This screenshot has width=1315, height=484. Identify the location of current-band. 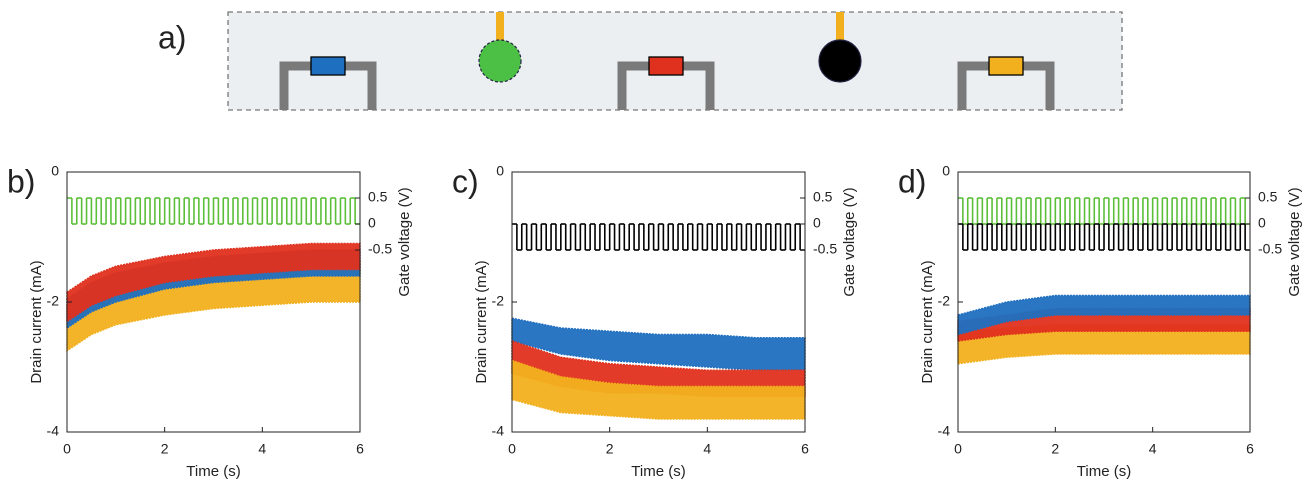
(658, 344).